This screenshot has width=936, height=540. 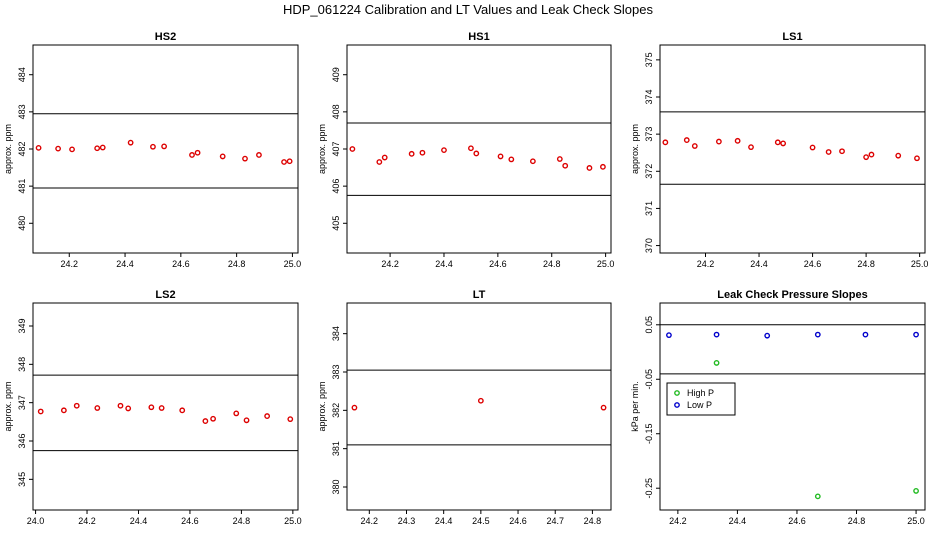 I want to click on panel-title: LT, so click(x=479, y=295).